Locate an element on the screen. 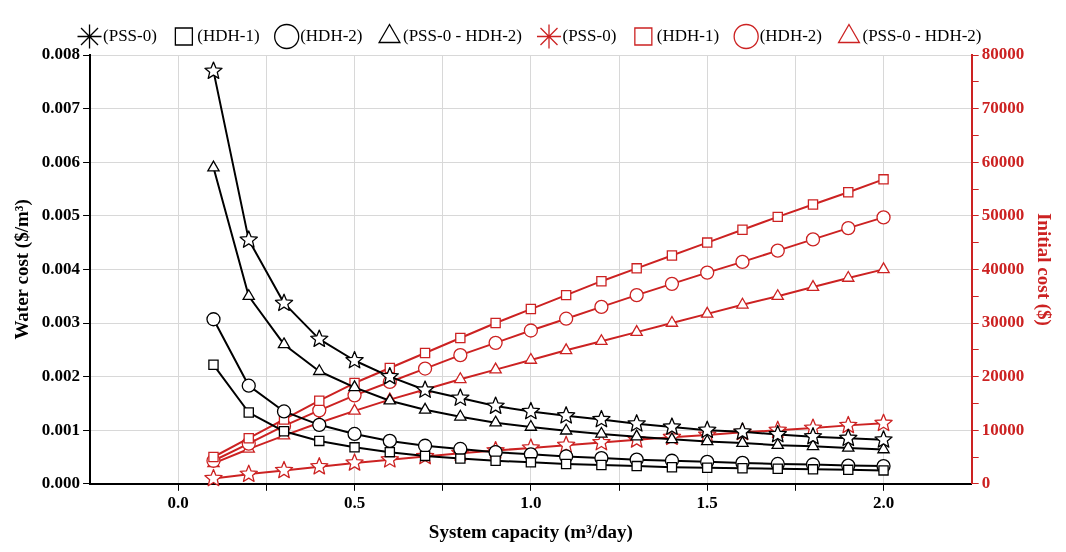  y2-tick-label: 70000 is located at coordinates (1003, 107).